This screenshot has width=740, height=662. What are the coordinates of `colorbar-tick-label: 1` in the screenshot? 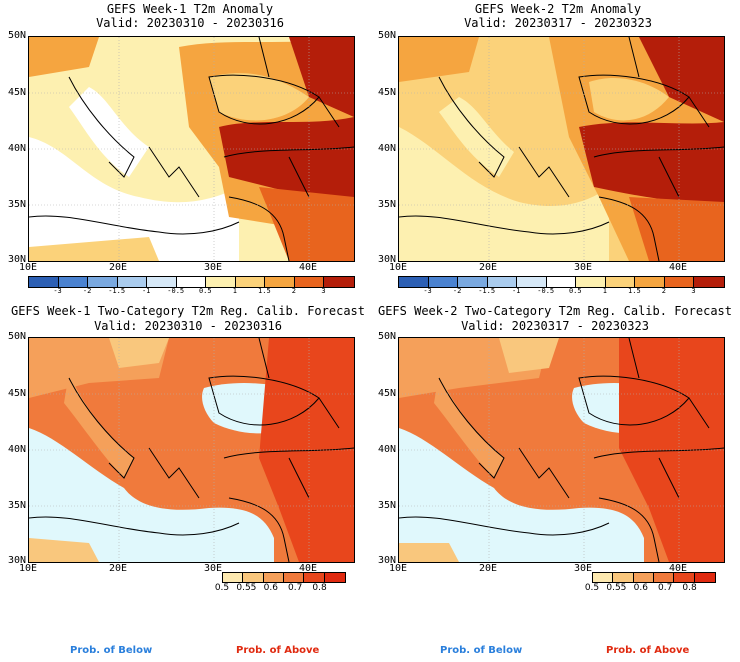 It's located at (604, 291).